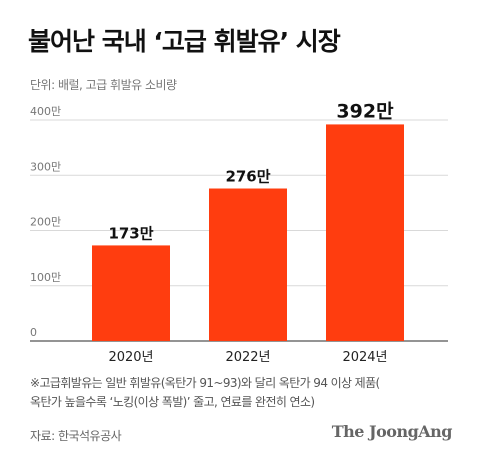  I want to click on bar-value-label: 276만, so click(247, 177).